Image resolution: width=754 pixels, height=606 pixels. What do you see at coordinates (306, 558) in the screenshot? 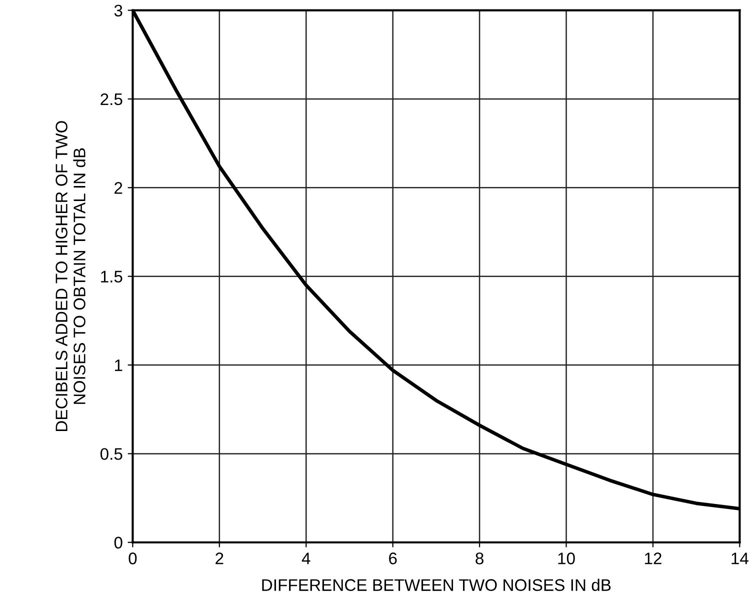
I see `x-tick-label: 4` at bounding box center [306, 558].